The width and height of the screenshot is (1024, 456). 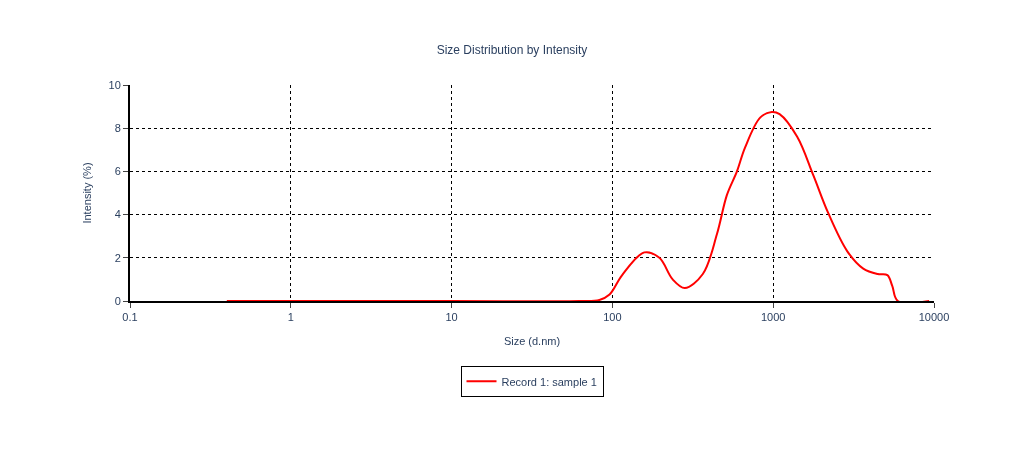 What do you see at coordinates (117, 257) in the screenshot?
I see `y-tick-label: 2` at bounding box center [117, 257].